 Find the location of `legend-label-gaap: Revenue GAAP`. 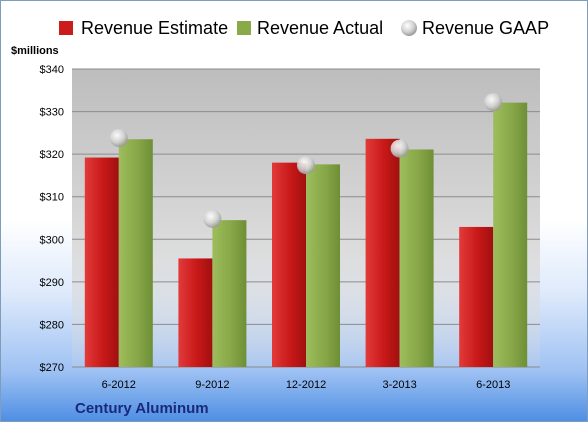

legend-label-gaap: Revenue GAAP is located at coordinates (485, 28).